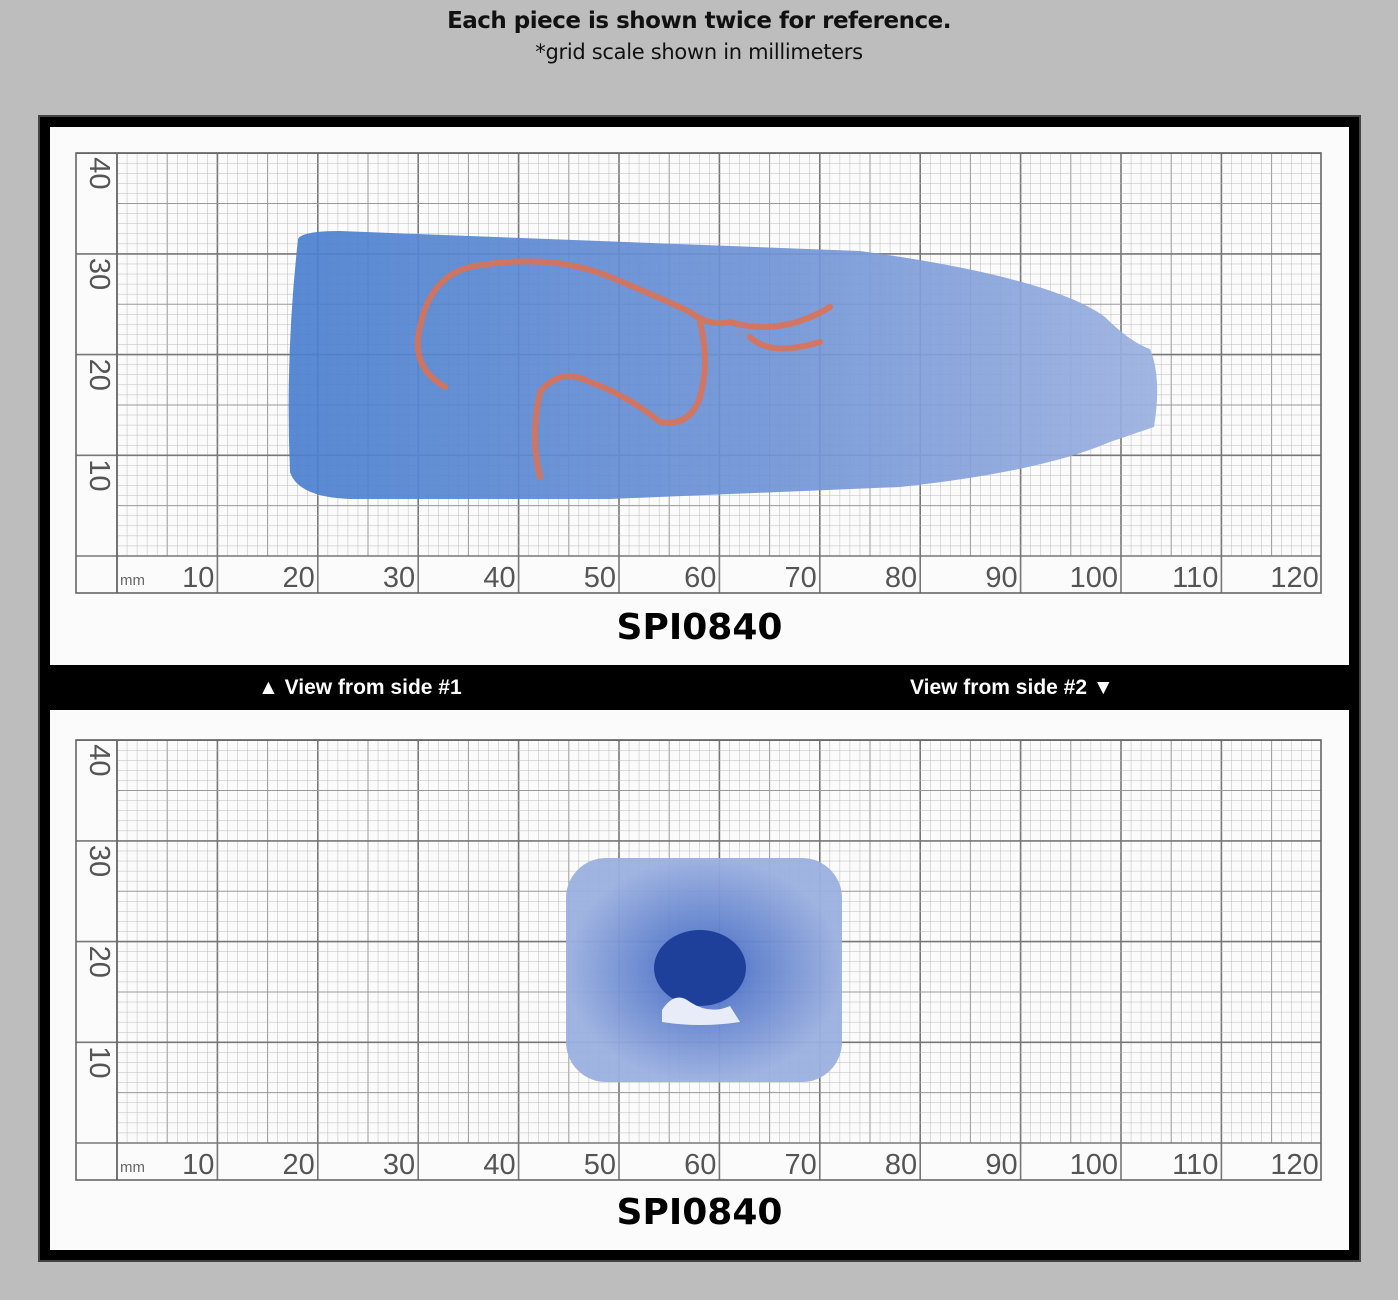  What do you see at coordinates (700, 968) in the screenshot?
I see `glass-bore` at bounding box center [700, 968].